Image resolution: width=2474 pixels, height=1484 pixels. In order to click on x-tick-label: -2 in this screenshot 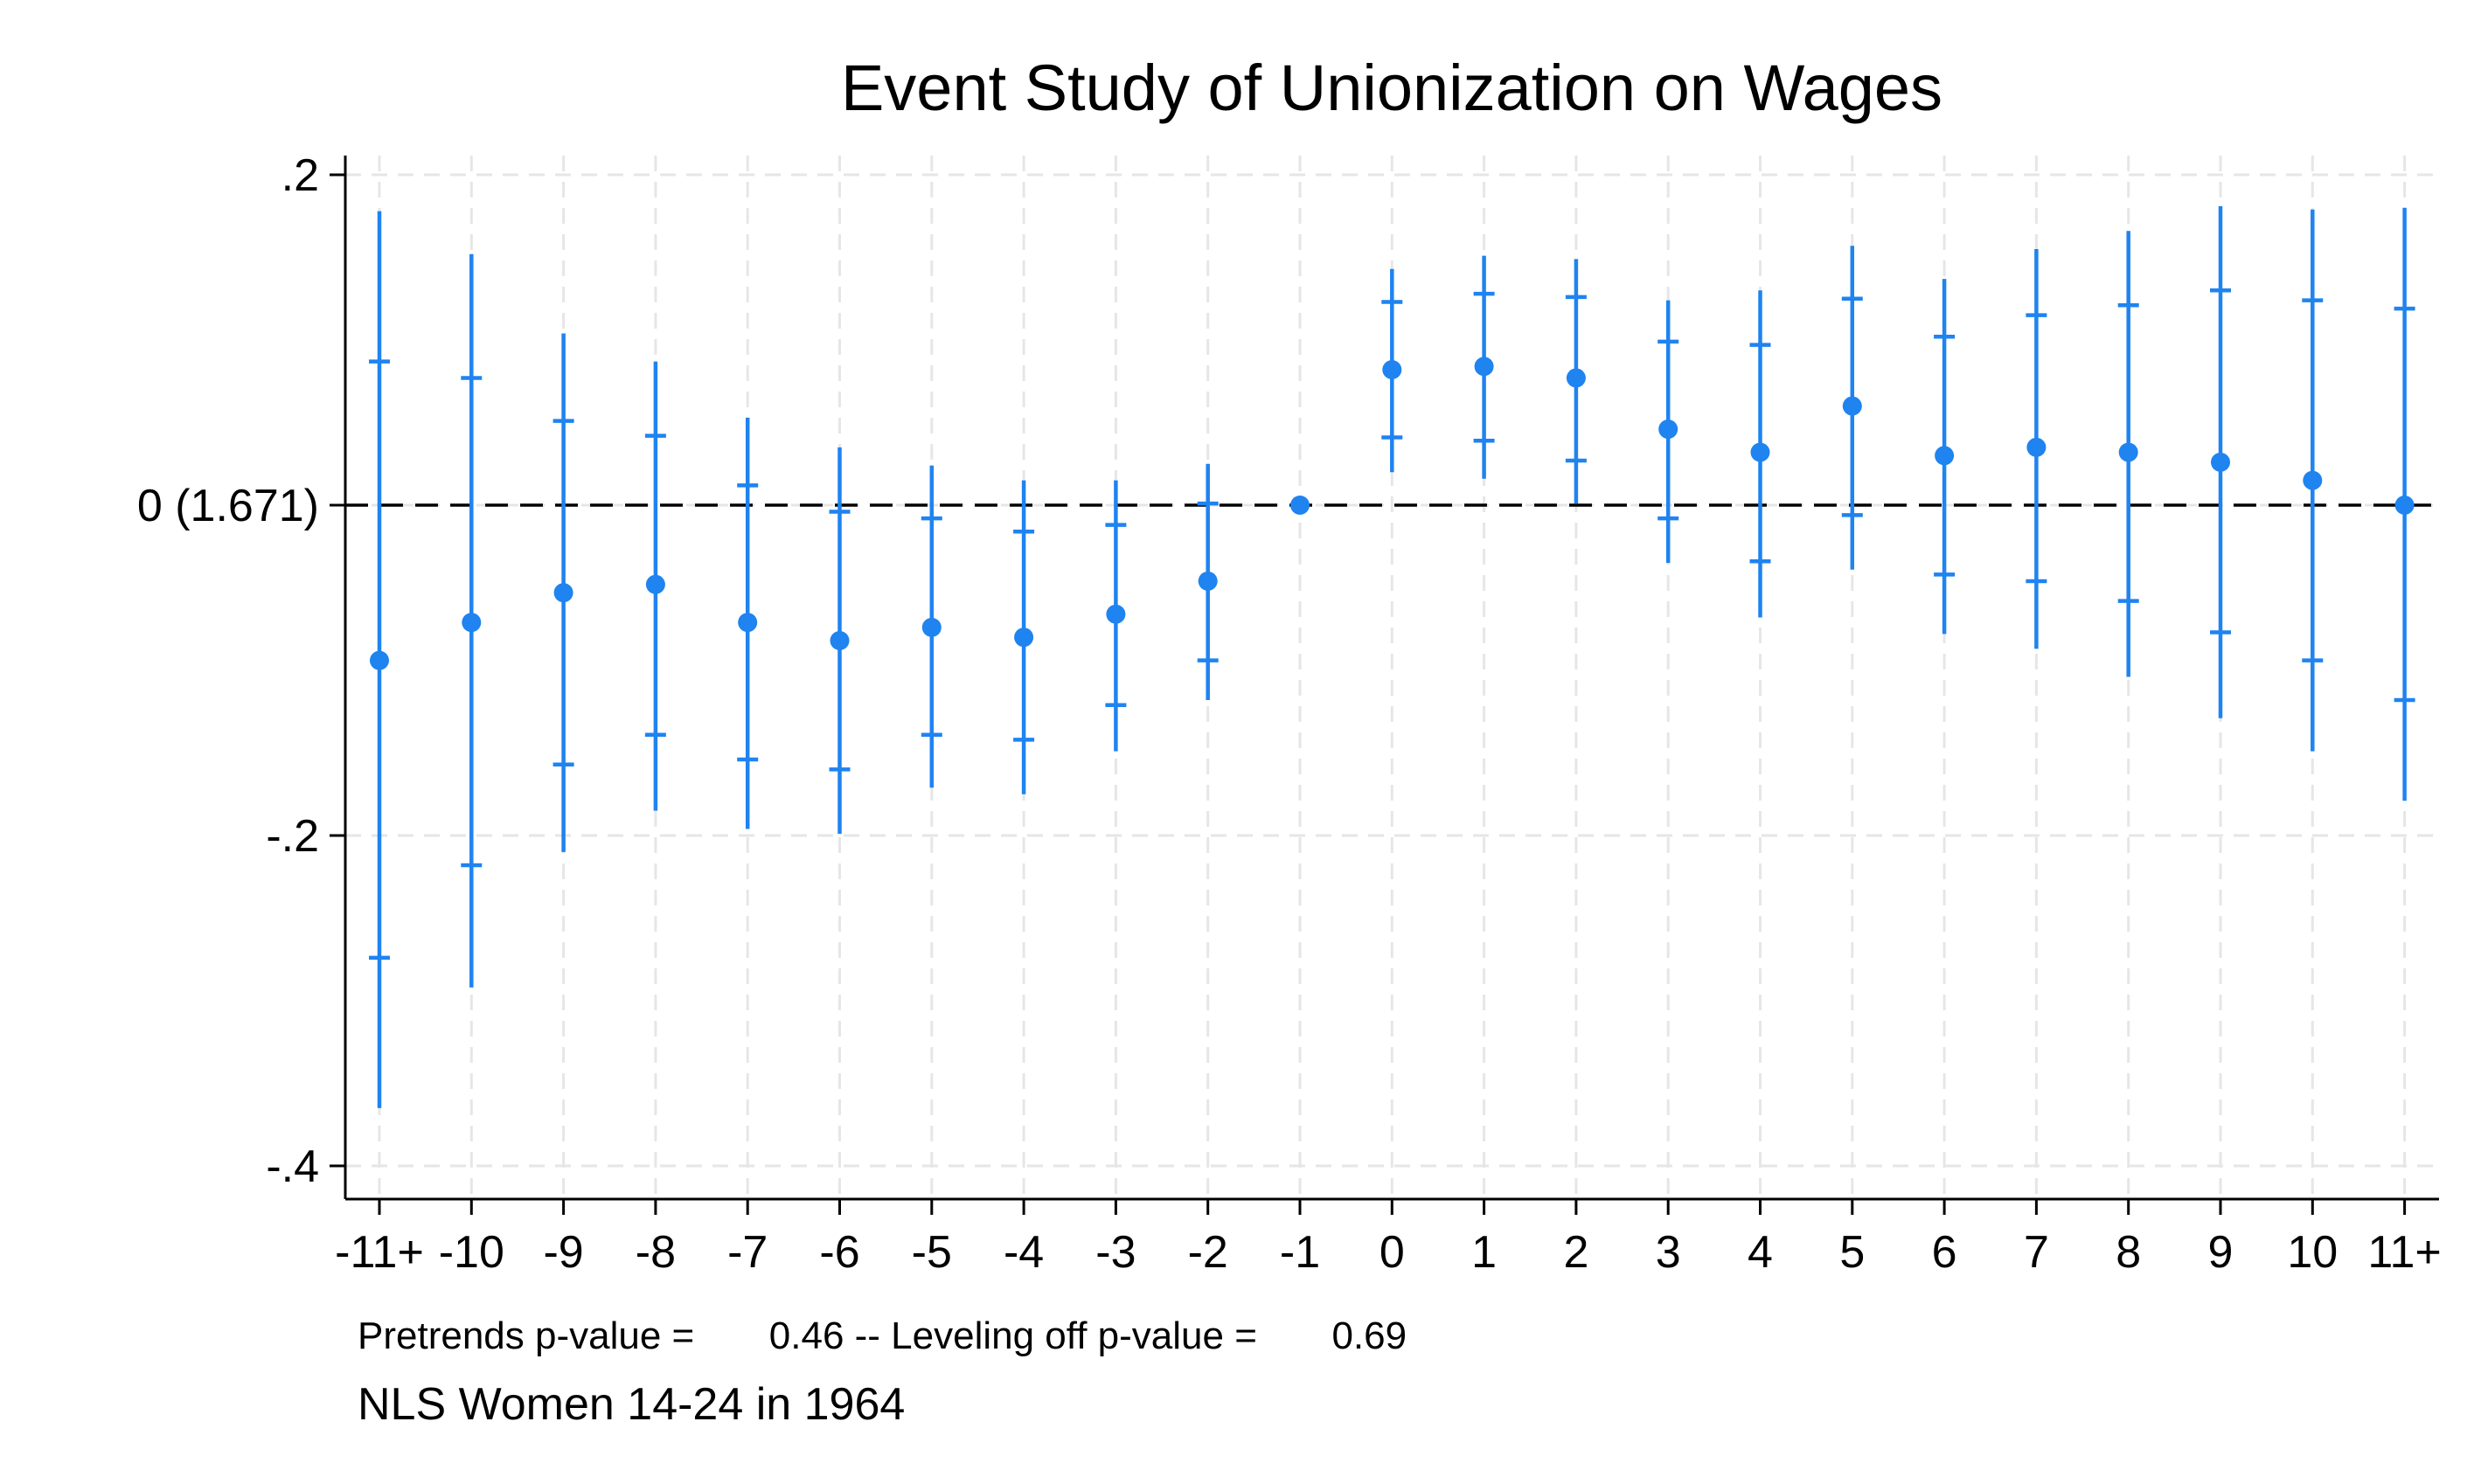, I will do `click(1208, 1252)`.